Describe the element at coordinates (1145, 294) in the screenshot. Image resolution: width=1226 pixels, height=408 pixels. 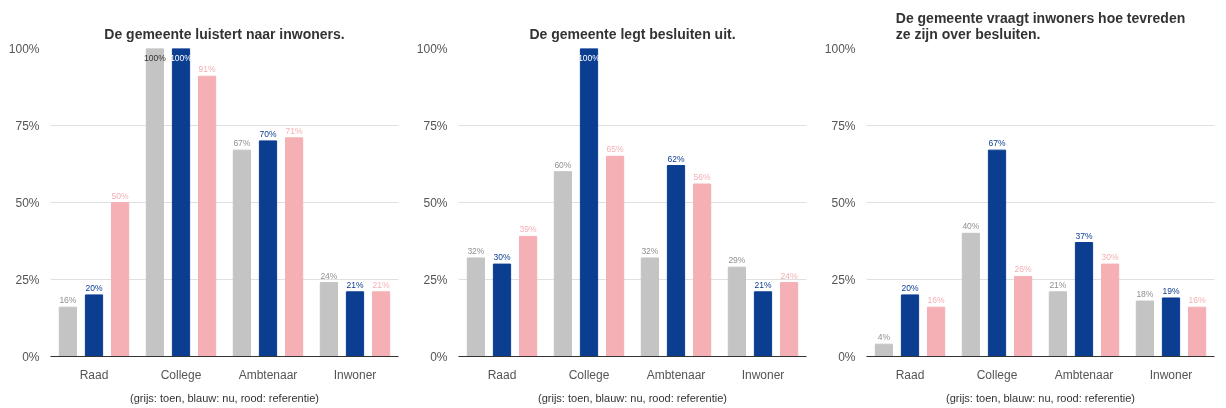
I see `data-label: 18%` at that location.